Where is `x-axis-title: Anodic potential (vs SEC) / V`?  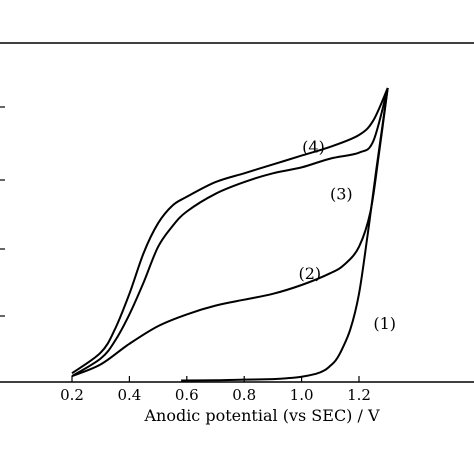
x-axis-title: Anodic potential (vs SEC) / V is located at coordinates (261, 415).